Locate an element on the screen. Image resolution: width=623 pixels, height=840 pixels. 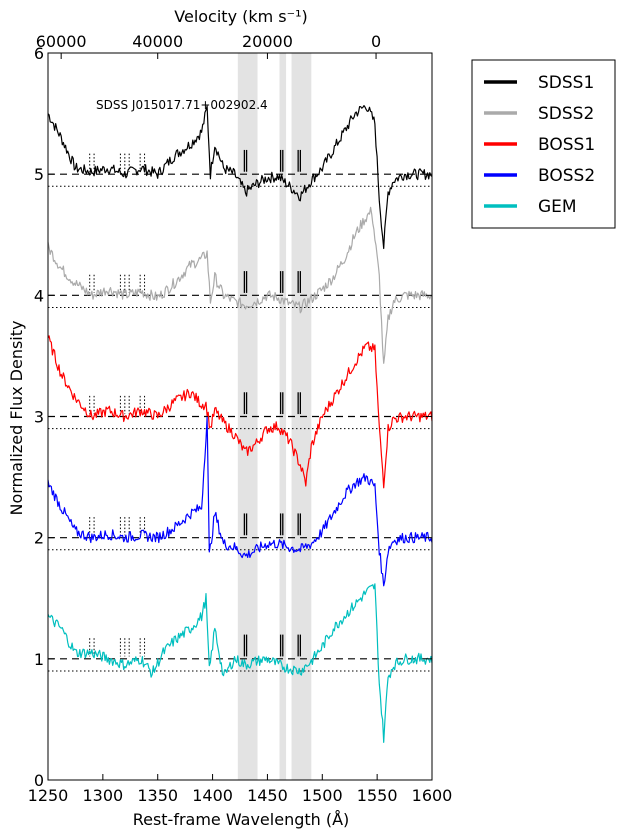
object-annotation: SDSS J015017.71+002902.4 is located at coordinates (182, 105).